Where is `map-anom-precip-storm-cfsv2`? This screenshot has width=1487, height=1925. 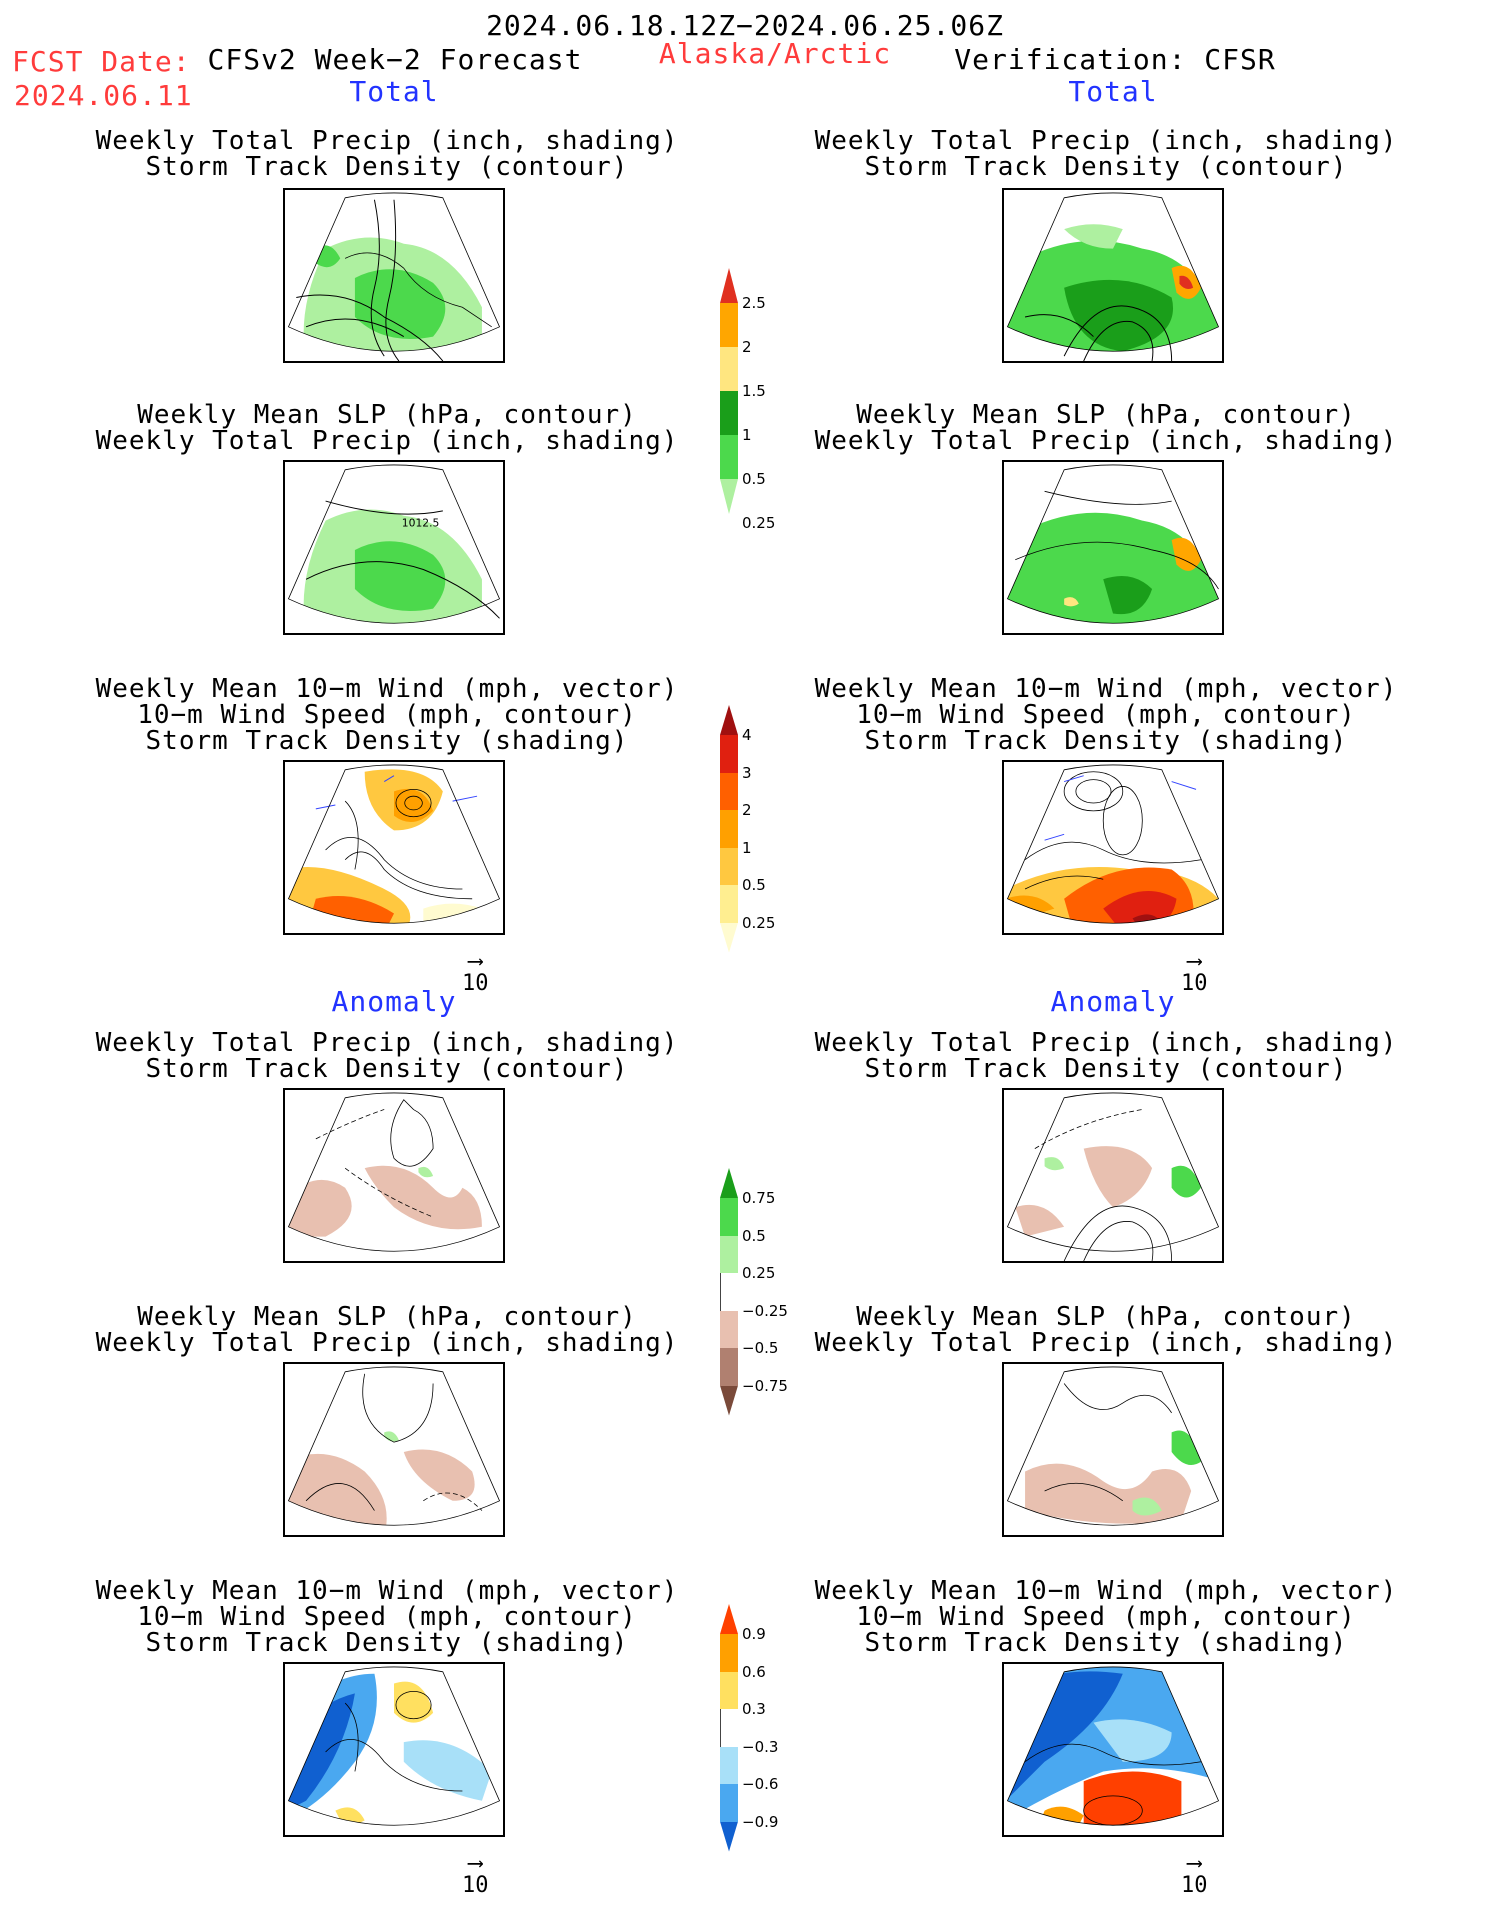 map-anom-precip-storm-cfsv2 is located at coordinates (394, 1175).